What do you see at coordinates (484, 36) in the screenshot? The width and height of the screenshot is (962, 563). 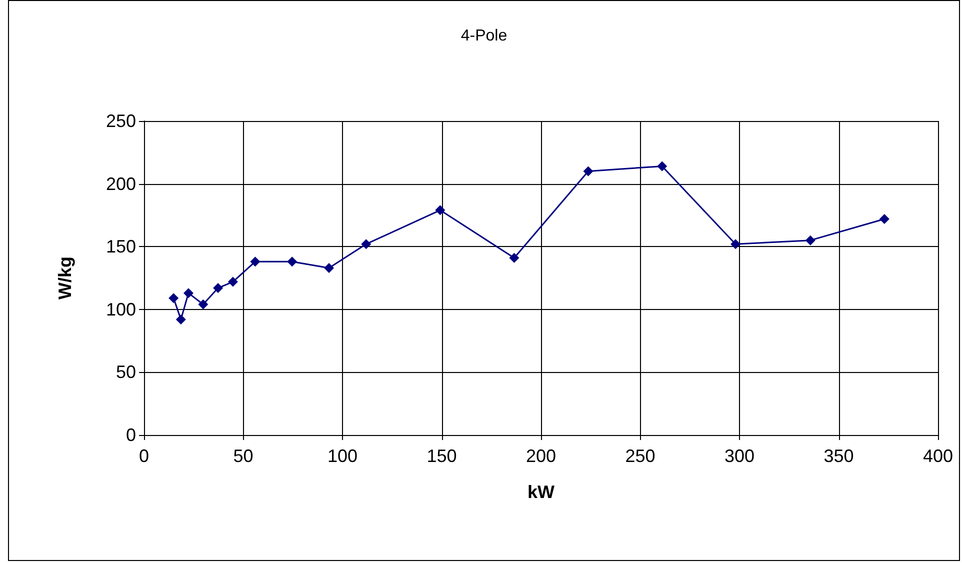 I see `chart-title: 4-Pole` at bounding box center [484, 36].